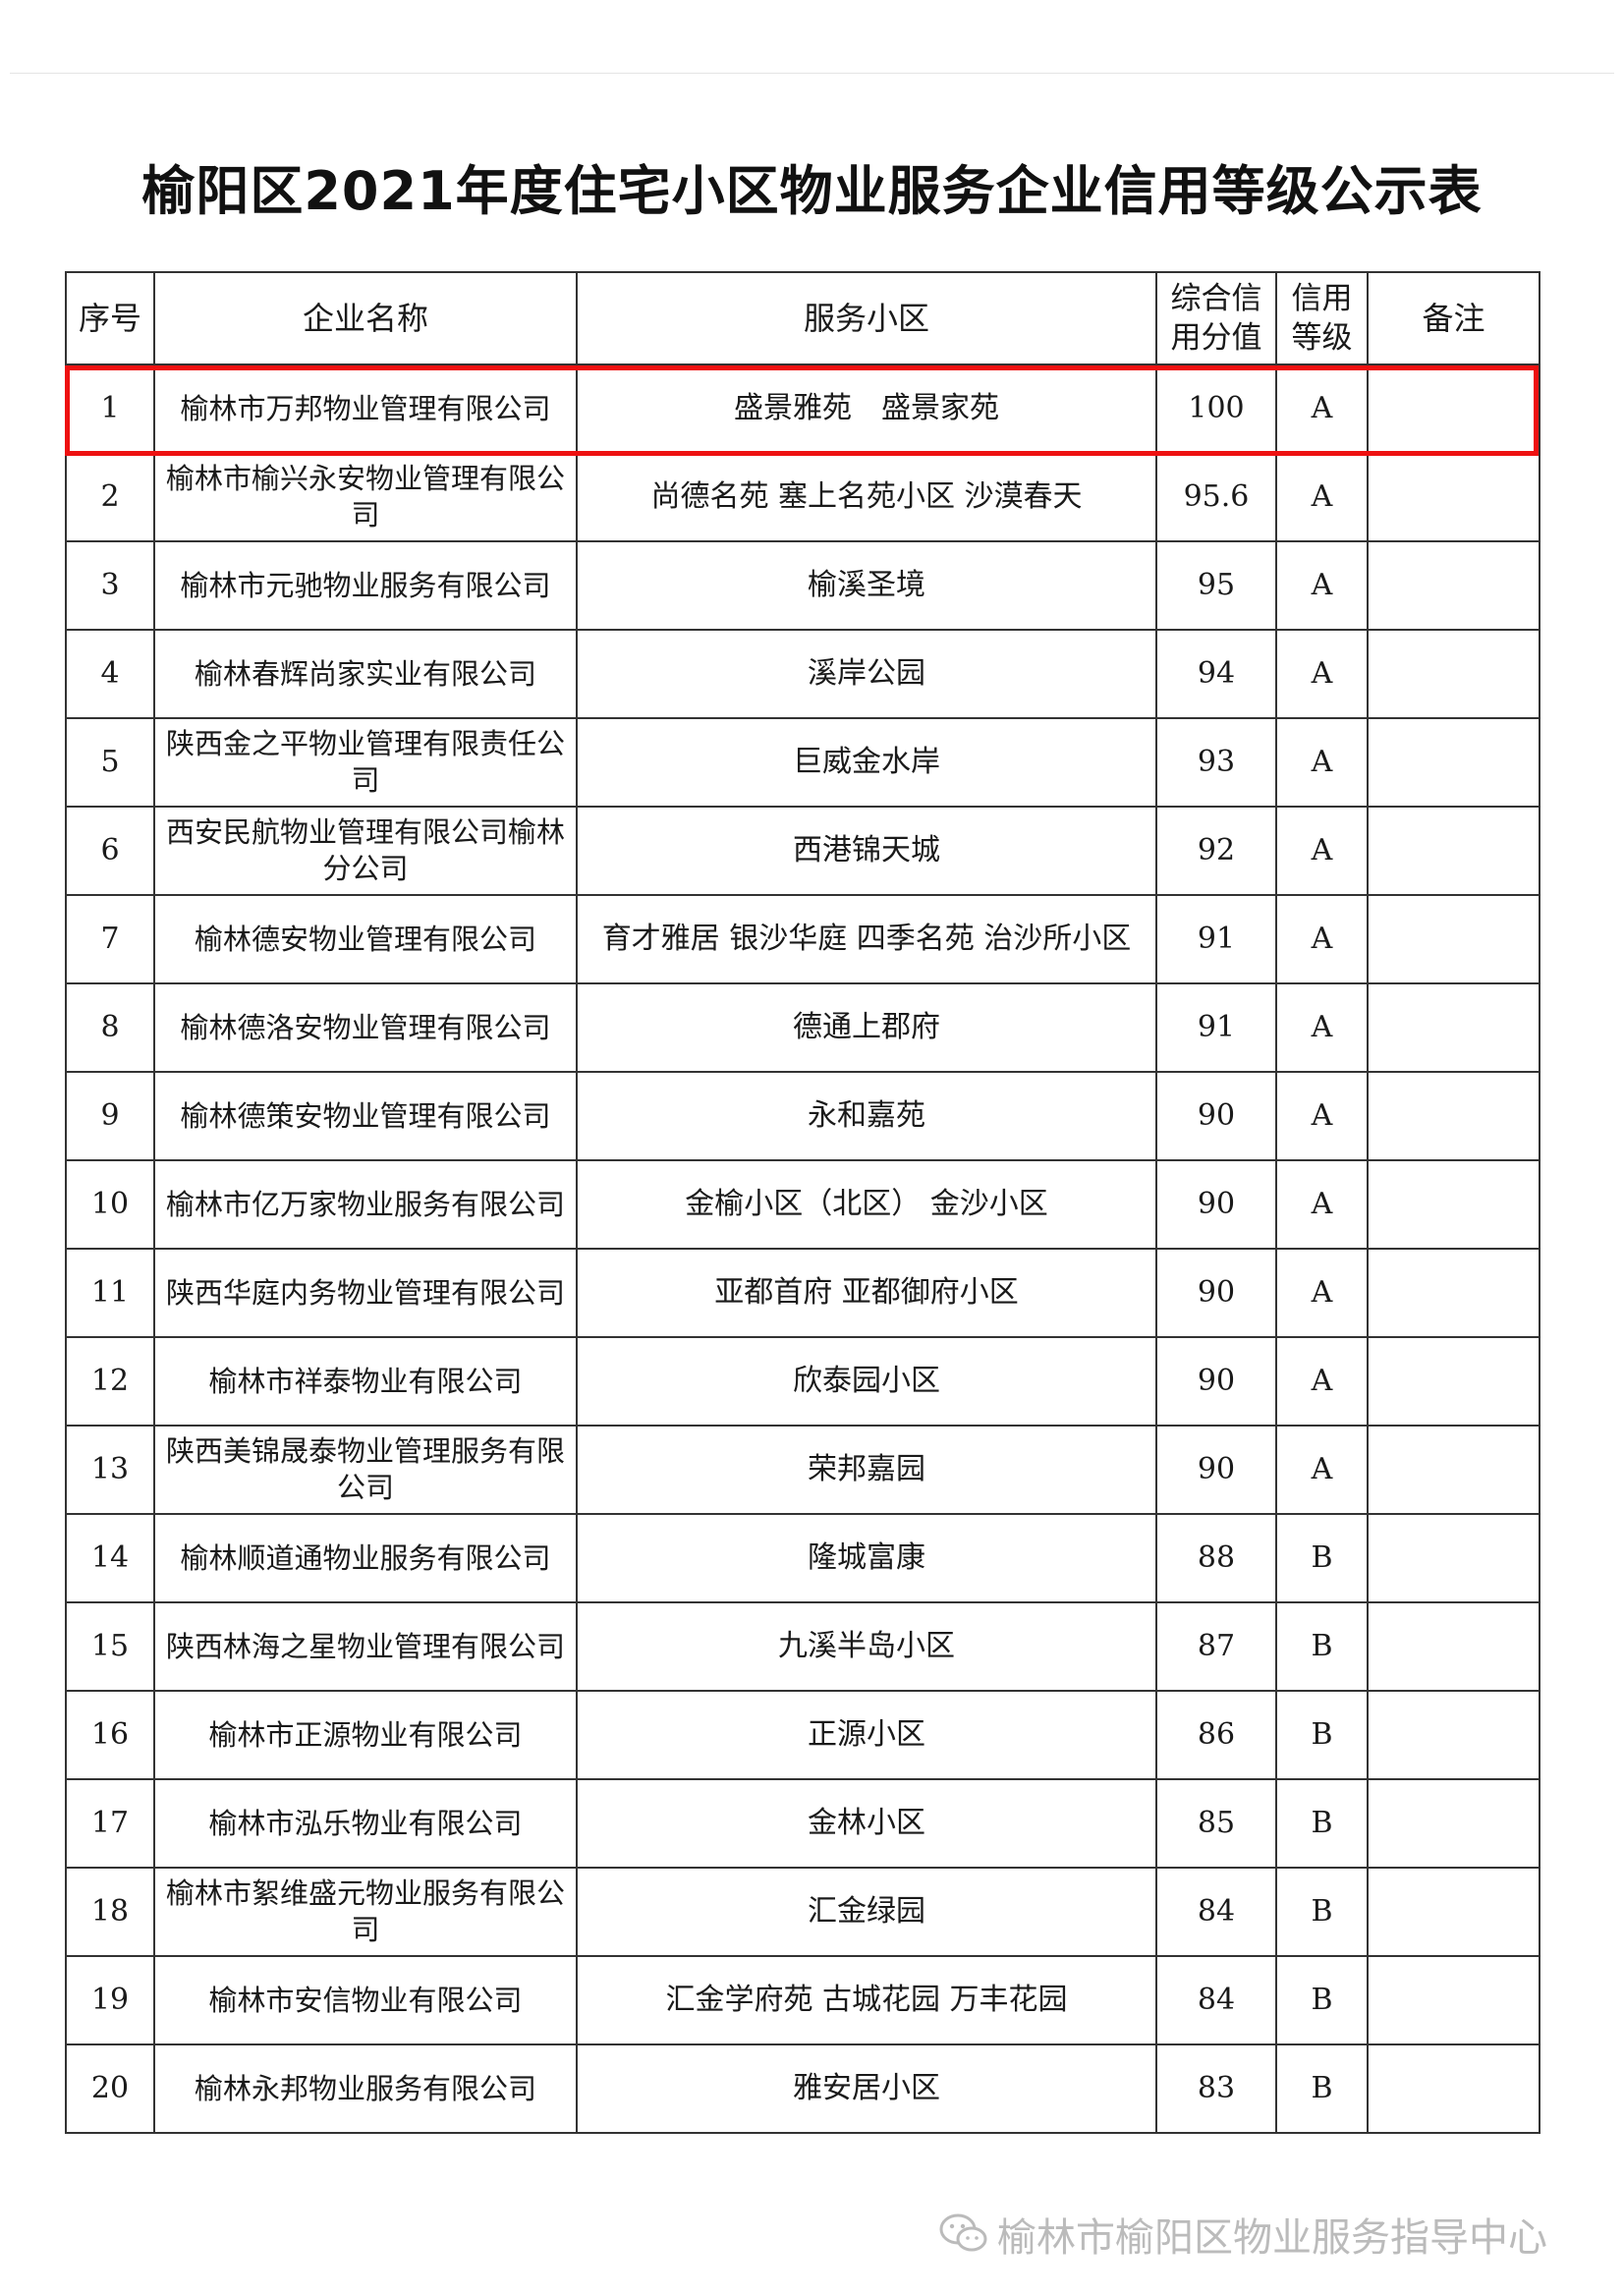 Image resolution: width=1624 pixels, height=2295 pixels. I want to click on service-communities: 欣泰园小区, so click(866, 1382).